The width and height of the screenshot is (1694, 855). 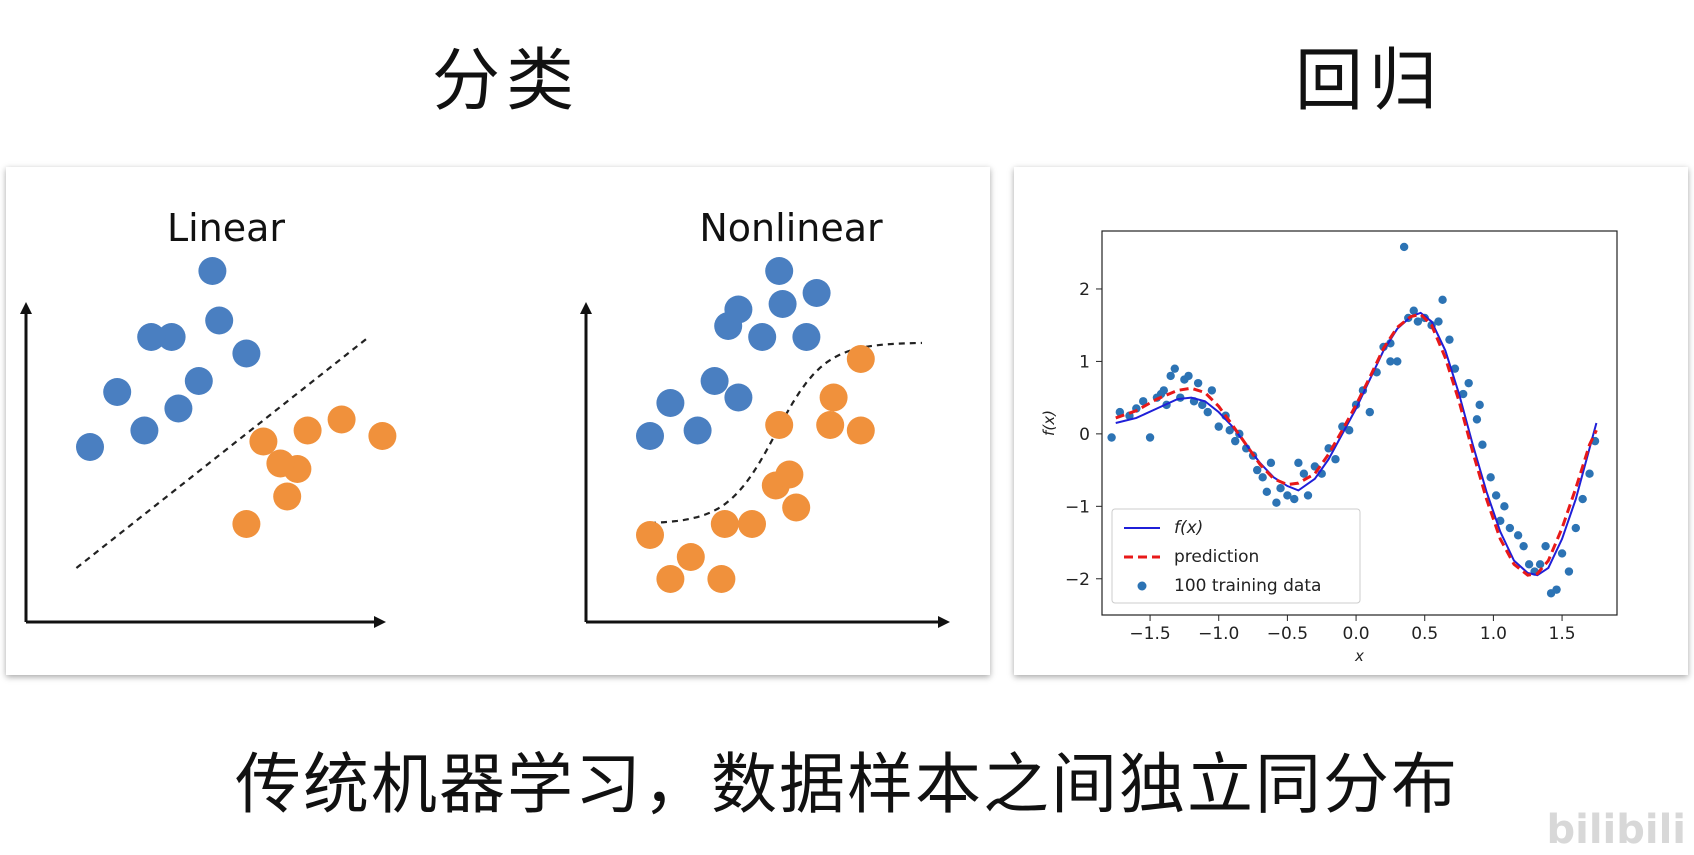 I want to click on x-tick-label: −1.0, so click(x=1218, y=634).